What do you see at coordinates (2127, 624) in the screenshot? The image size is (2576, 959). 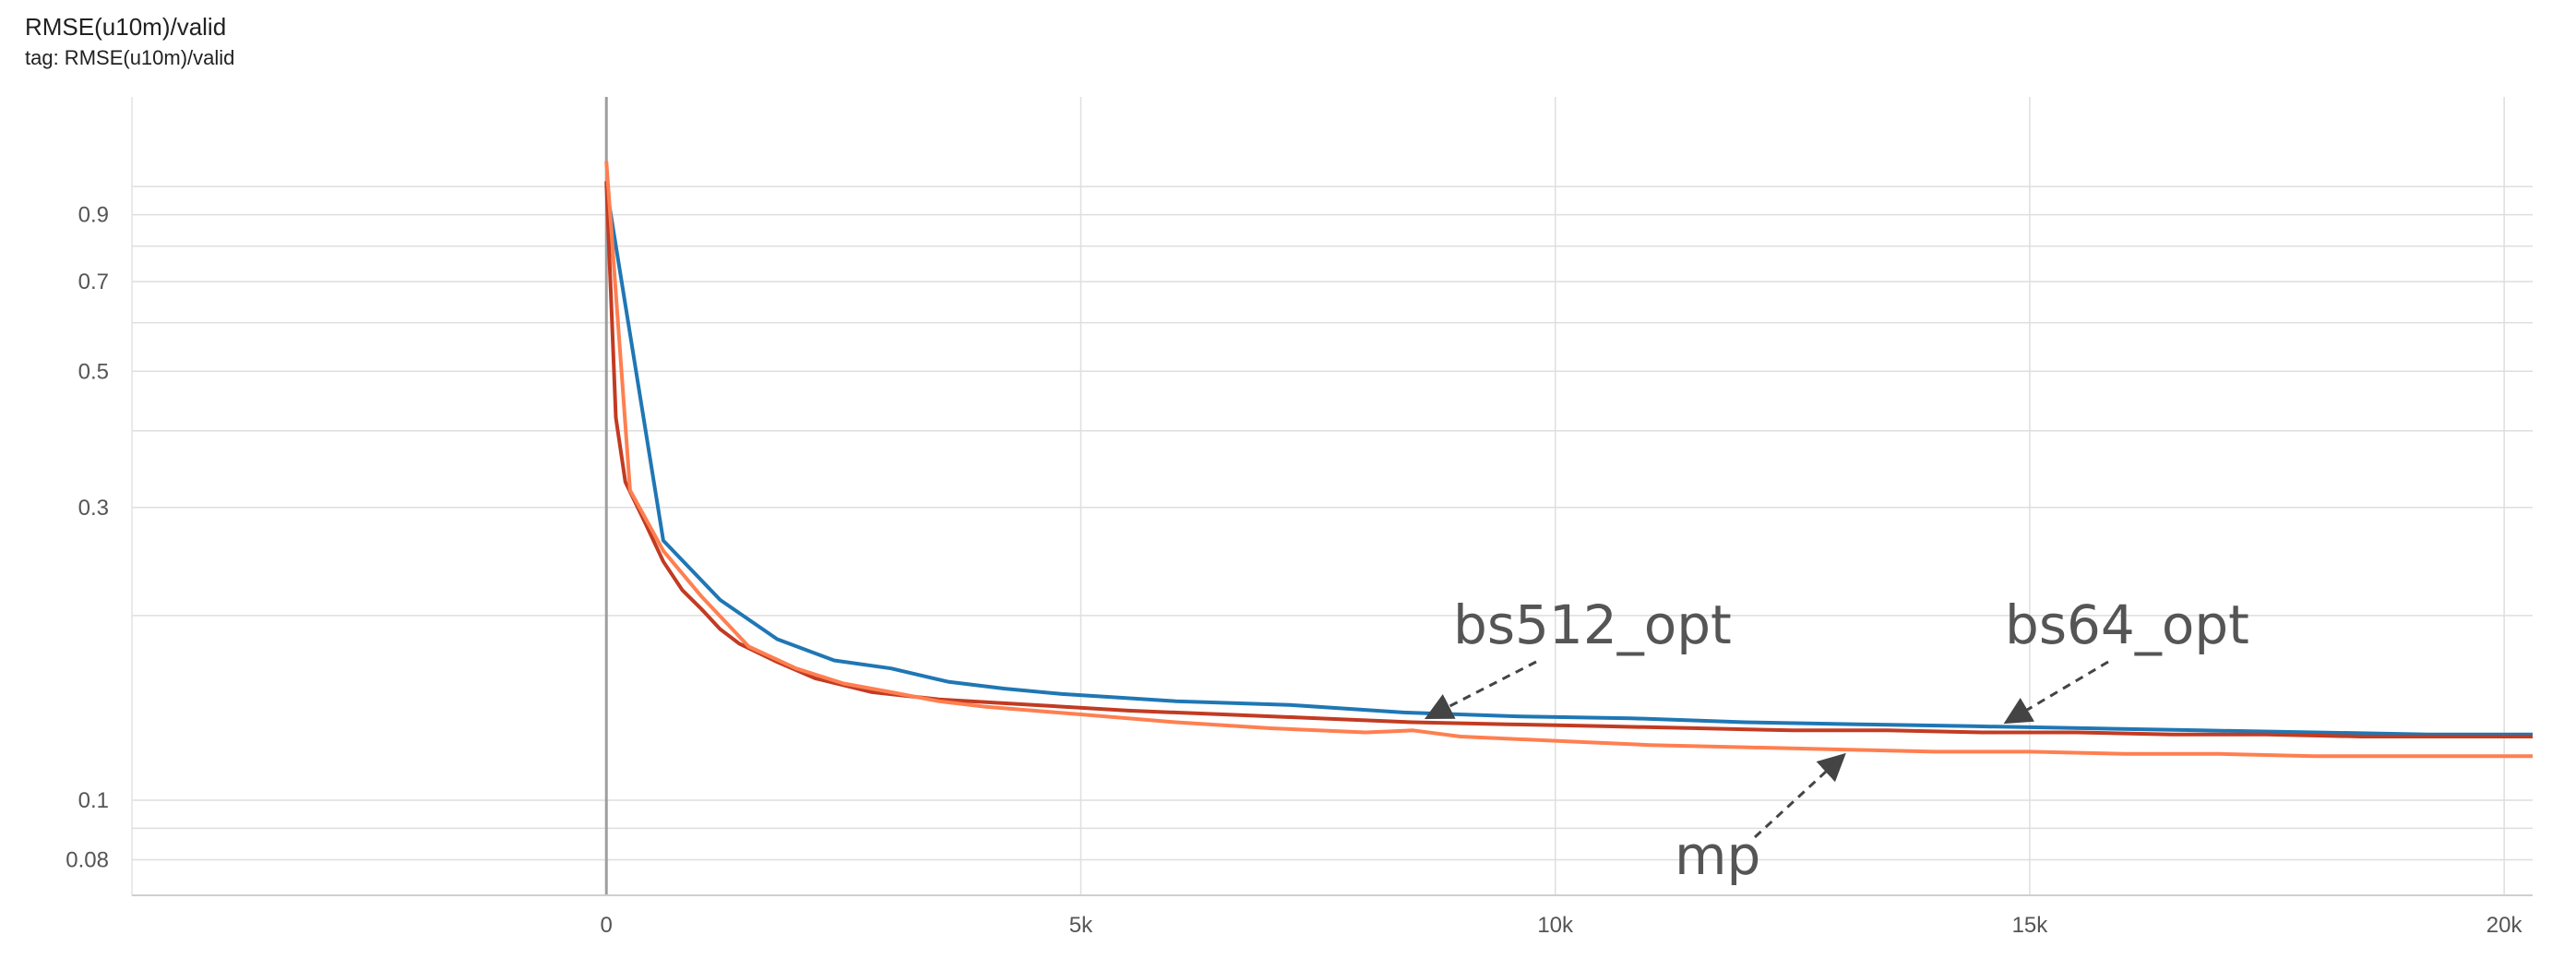 I see `annotation-label-bs64_opt: bs64_opt` at bounding box center [2127, 624].